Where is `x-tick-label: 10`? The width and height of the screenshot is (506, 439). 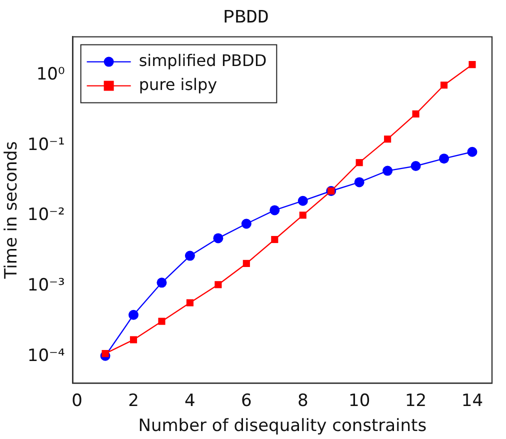 x-tick-label: 10 is located at coordinates (359, 400).